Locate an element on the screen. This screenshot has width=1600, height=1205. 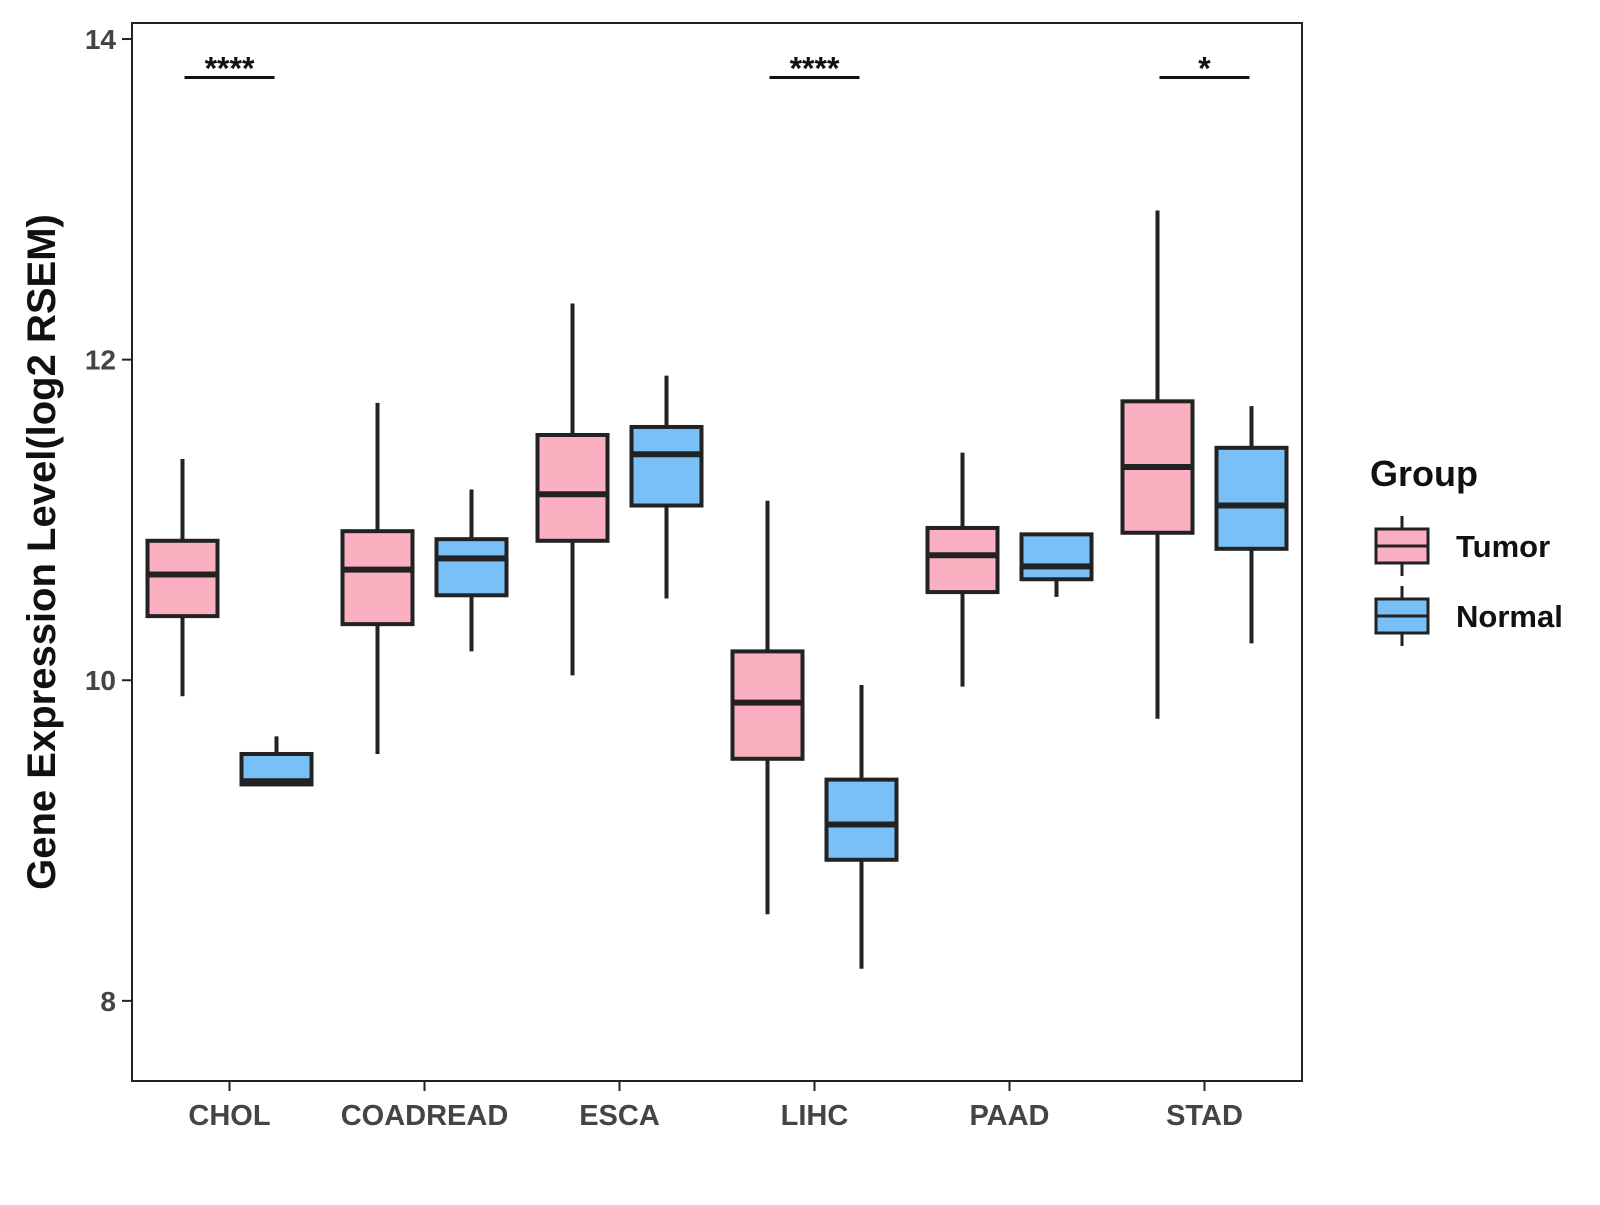
significance-group: **** **** * is located at coordinates (717, 69).